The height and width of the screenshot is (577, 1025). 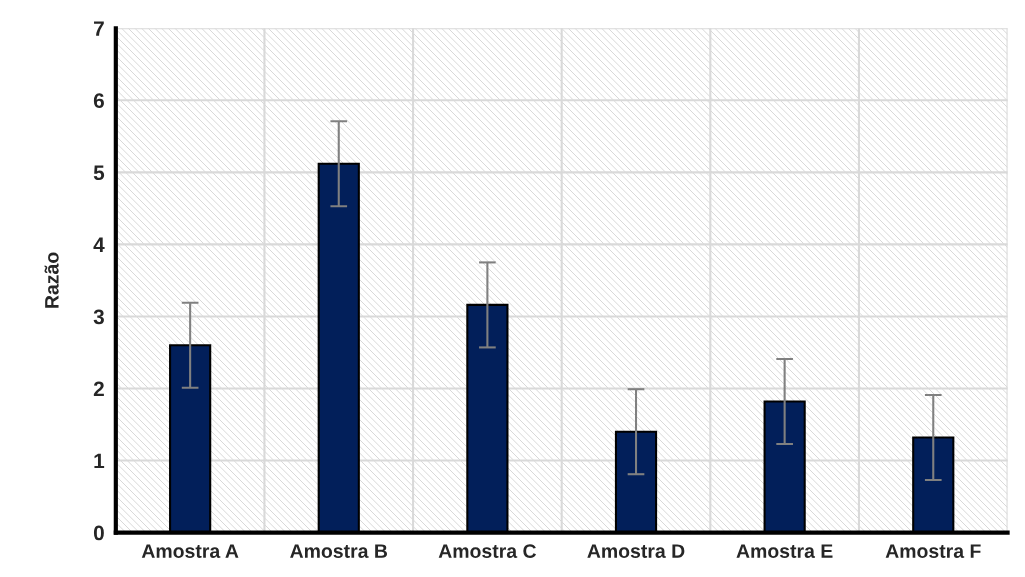 I want to click on y-tick-label: 4, so click(x=99, y=244).